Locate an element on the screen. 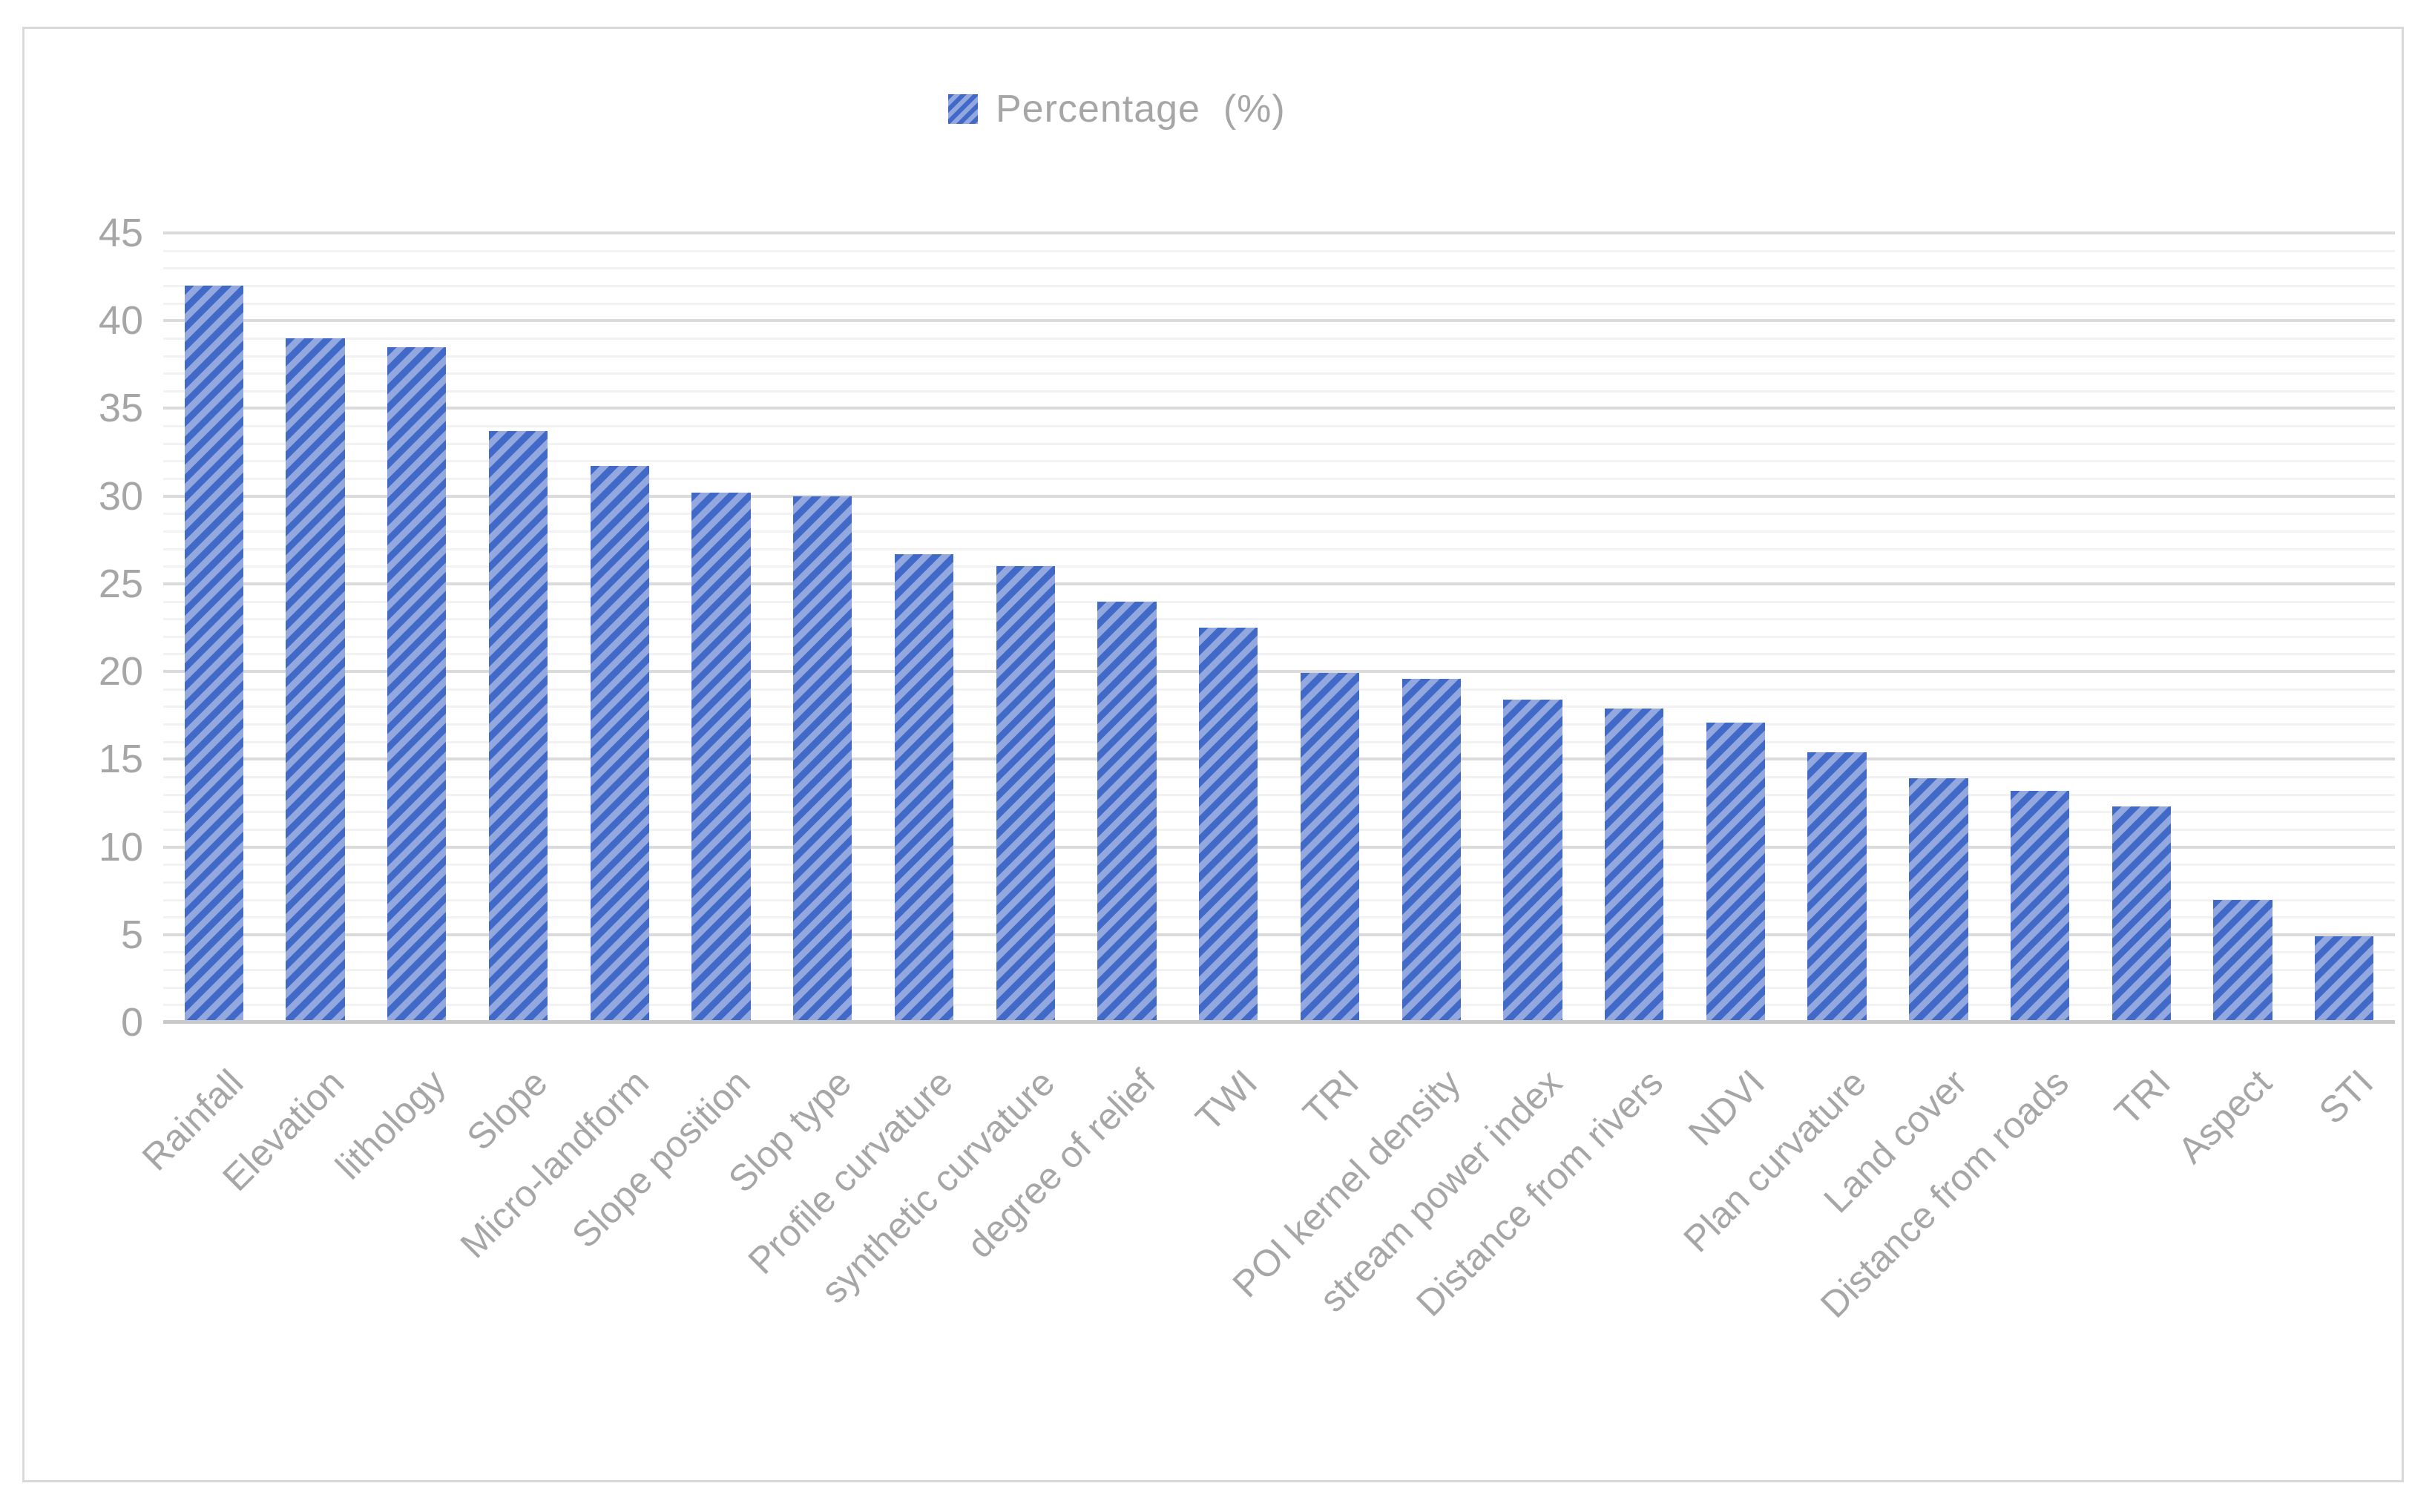  bar-rainfall is located at coordinates (214, 654).